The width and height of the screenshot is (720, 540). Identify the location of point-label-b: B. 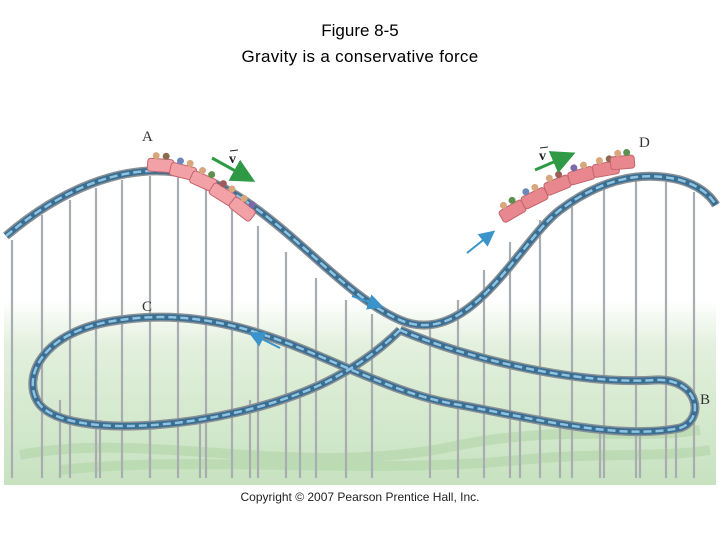
(705, 400).